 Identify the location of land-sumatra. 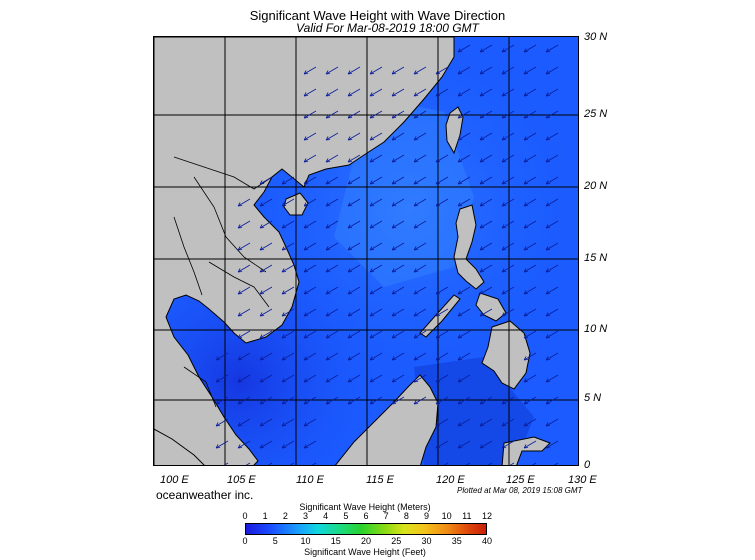
(179, 446).